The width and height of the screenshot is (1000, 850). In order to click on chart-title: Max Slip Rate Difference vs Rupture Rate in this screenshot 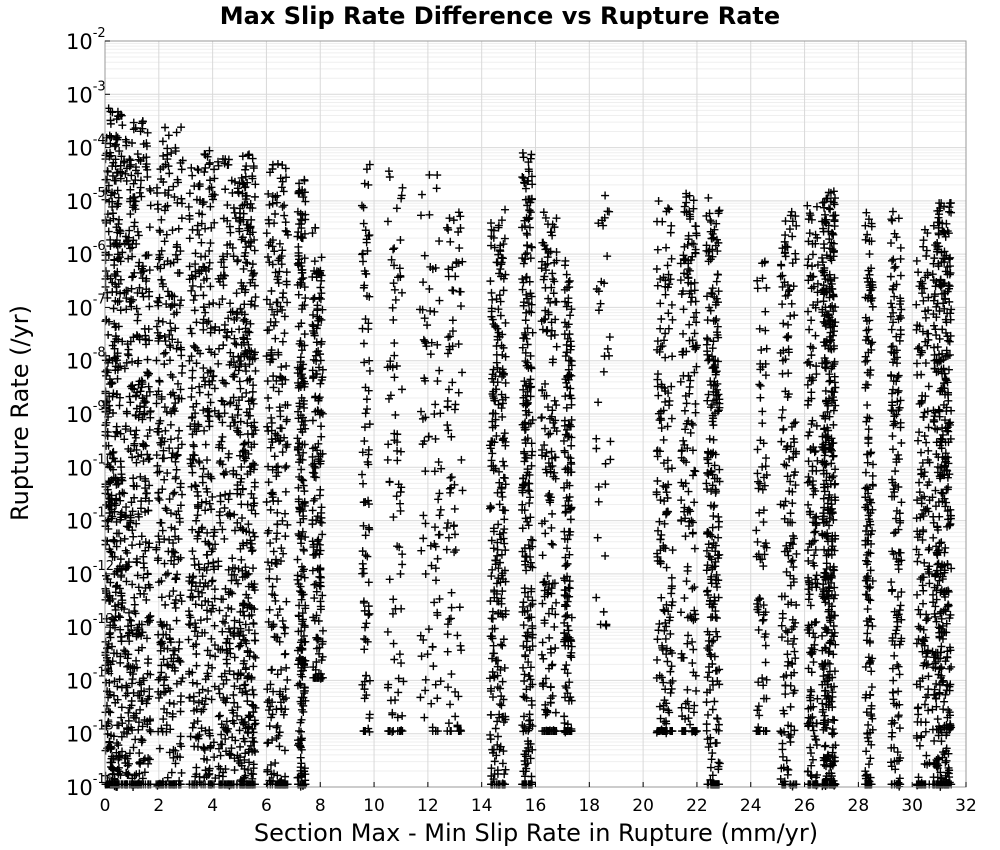, I will do `click(500, 16)`.